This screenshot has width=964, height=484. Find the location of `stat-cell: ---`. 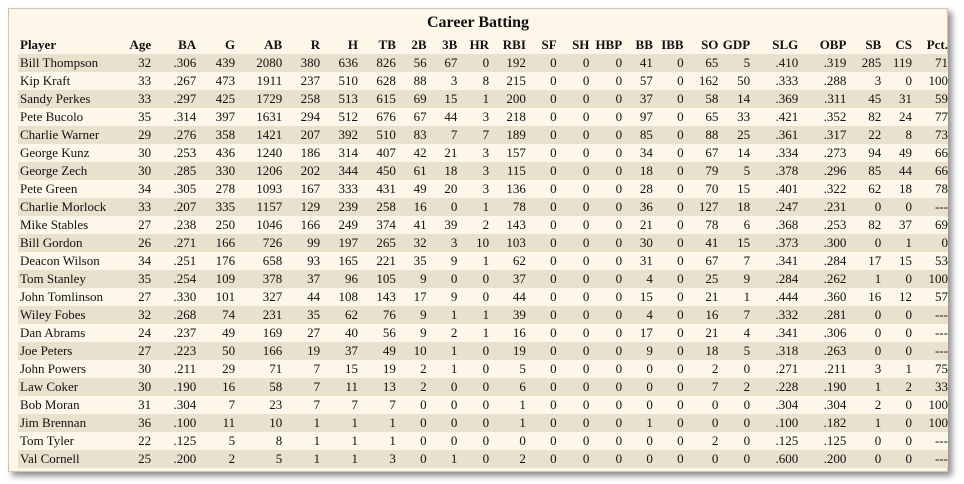

stat-cell: --- is located at coordinates (941, 332).